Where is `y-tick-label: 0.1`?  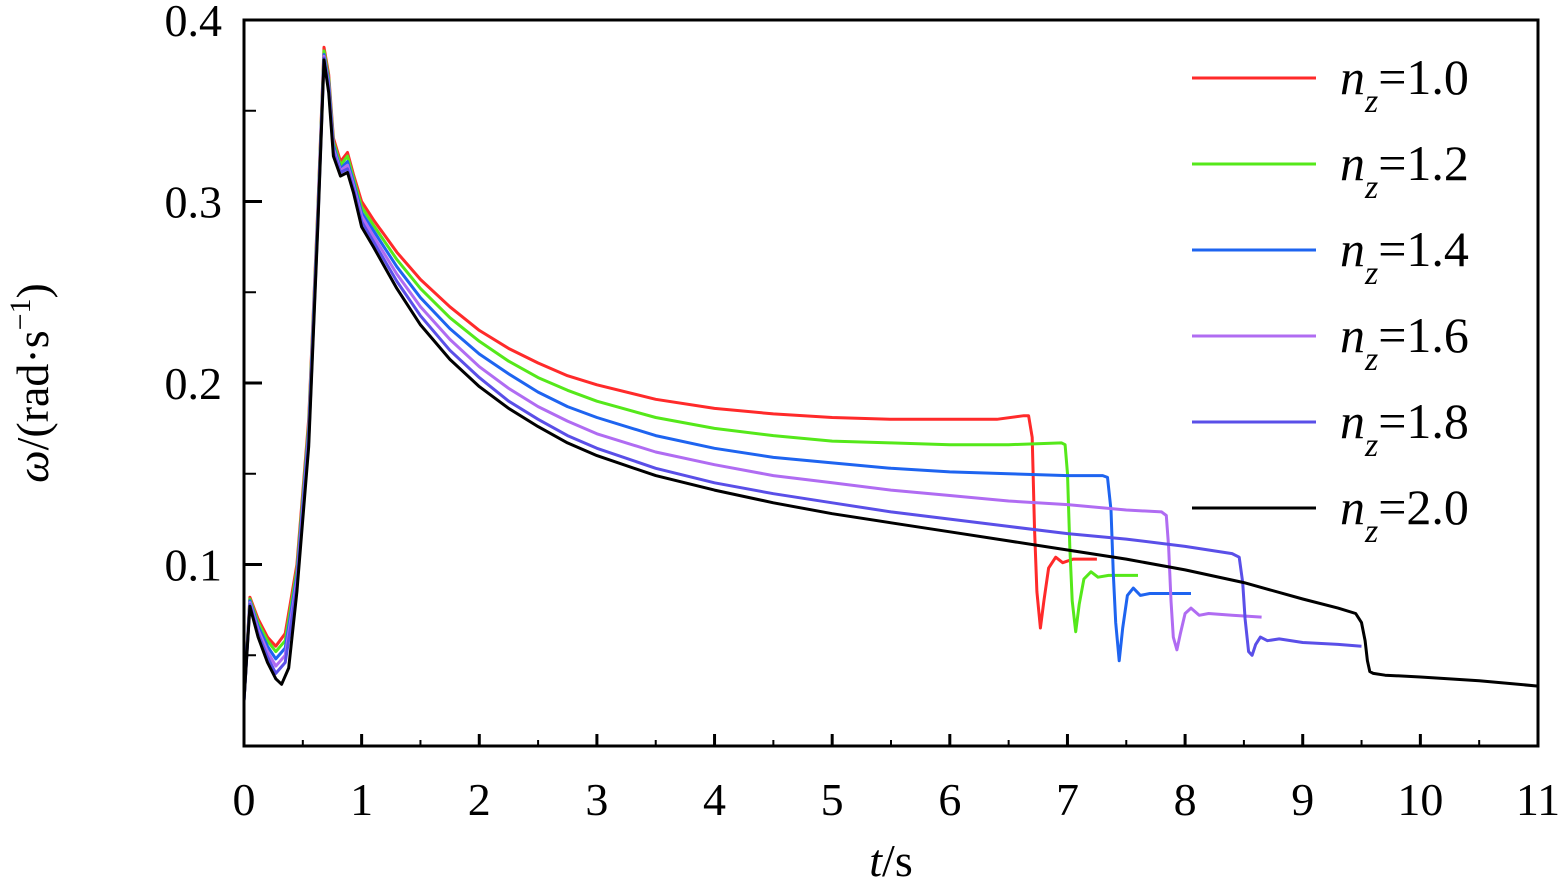 y-tick-label: 0.1 is located at coordinates (194, 565).